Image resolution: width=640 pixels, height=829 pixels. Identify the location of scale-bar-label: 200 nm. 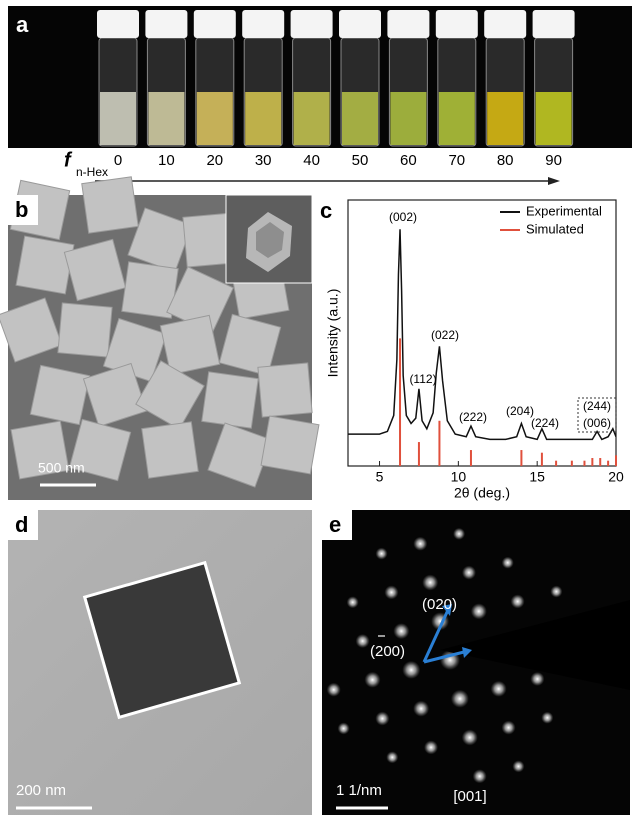
(41, 790).